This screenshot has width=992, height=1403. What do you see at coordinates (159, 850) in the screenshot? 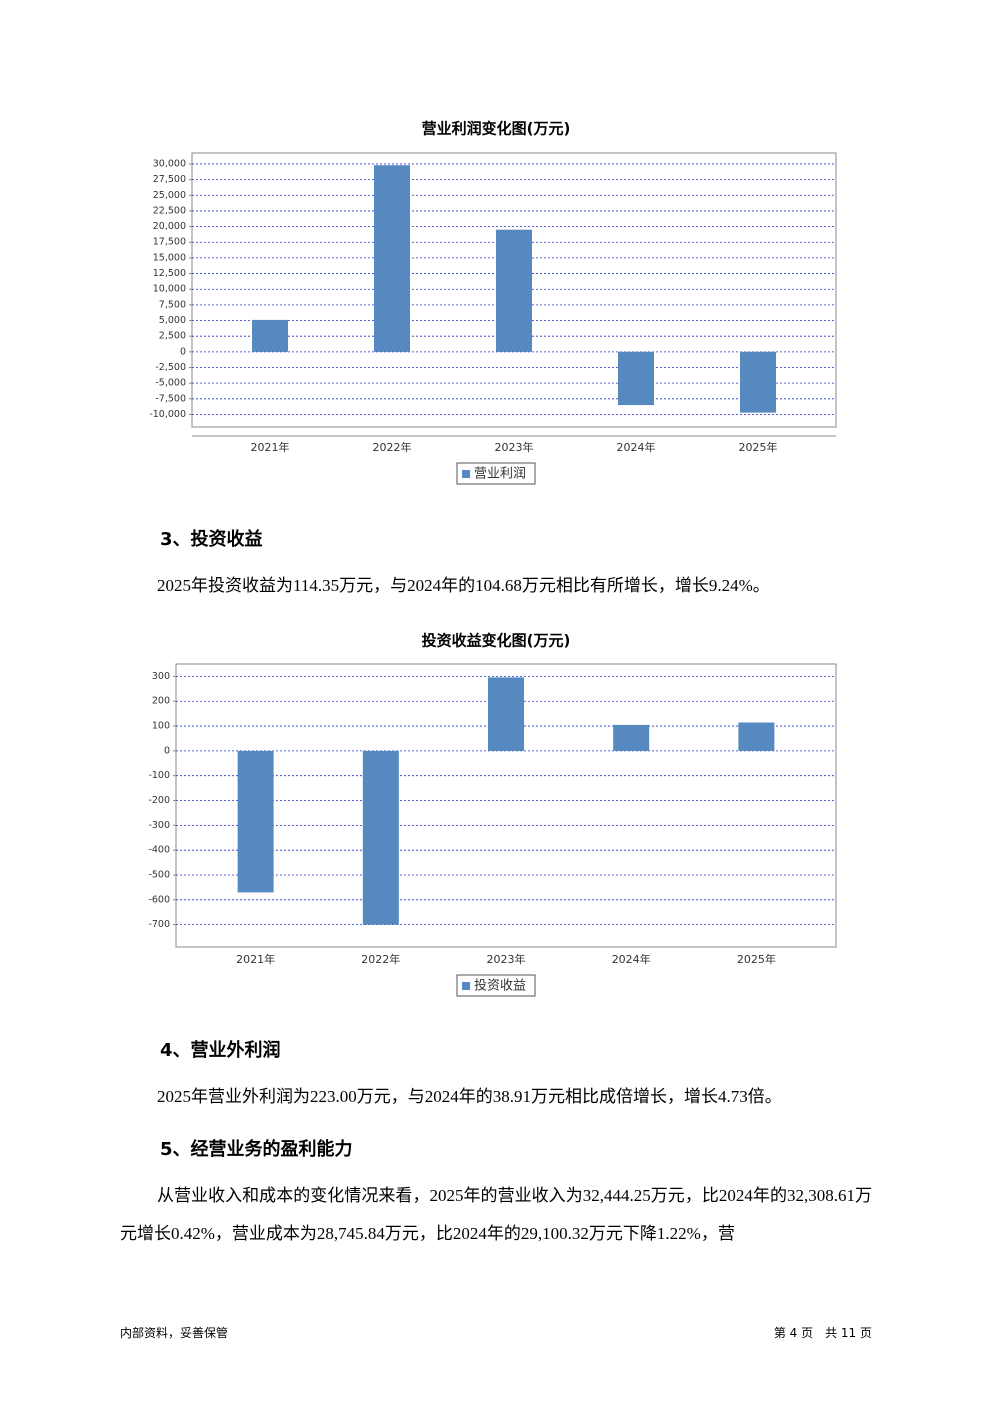
I see `y-tick-label: -400` at bounding box center [159, 850].